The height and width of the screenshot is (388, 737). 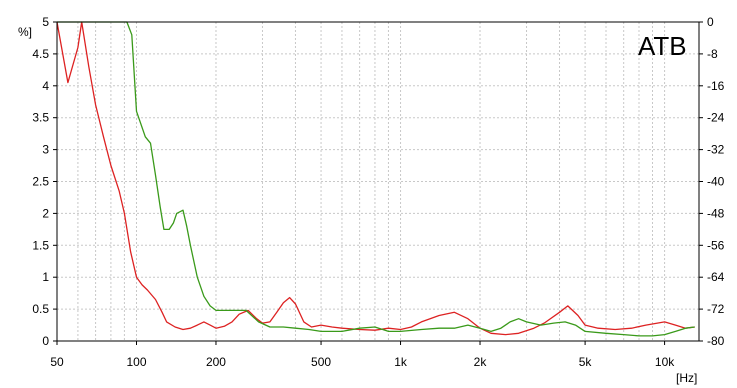 What do you see at coordinates (216, 362) in the screenshot?
I see `x-tick-label: 200` at bounding box center [216, 362].